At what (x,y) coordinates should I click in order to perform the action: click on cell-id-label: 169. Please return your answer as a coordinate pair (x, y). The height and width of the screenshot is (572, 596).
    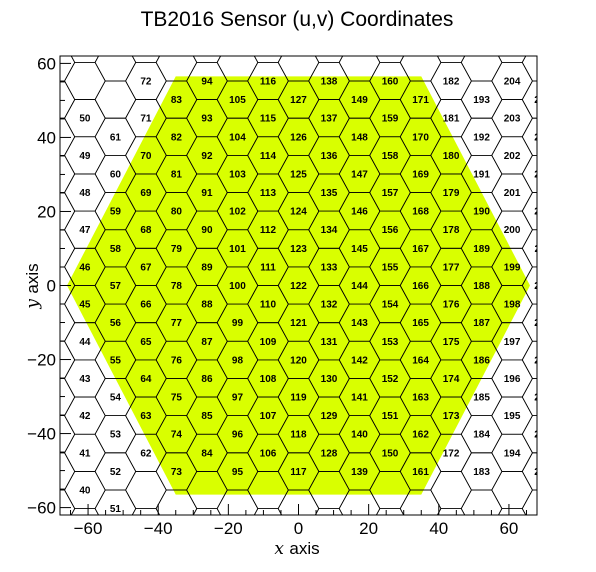
    Looking at the image, I should click on (420, 174).